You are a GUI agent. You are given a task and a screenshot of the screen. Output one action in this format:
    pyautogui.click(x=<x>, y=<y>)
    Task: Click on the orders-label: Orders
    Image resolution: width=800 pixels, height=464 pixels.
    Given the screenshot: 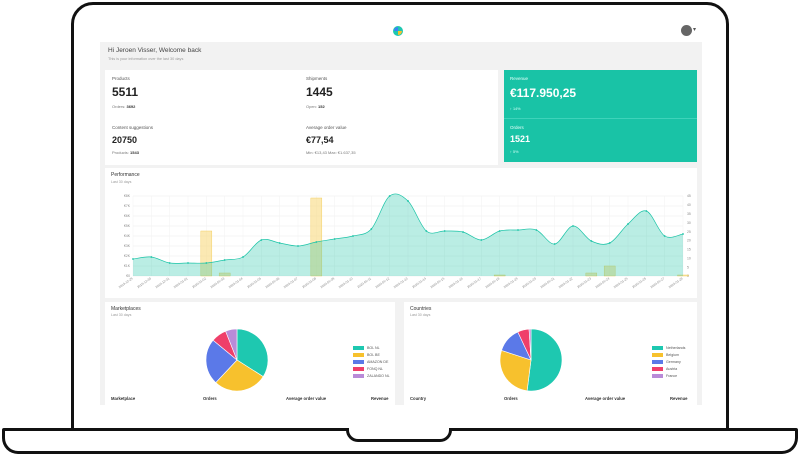 What is the action you would take?
    pyautogui.click(x=517, y=127)
    